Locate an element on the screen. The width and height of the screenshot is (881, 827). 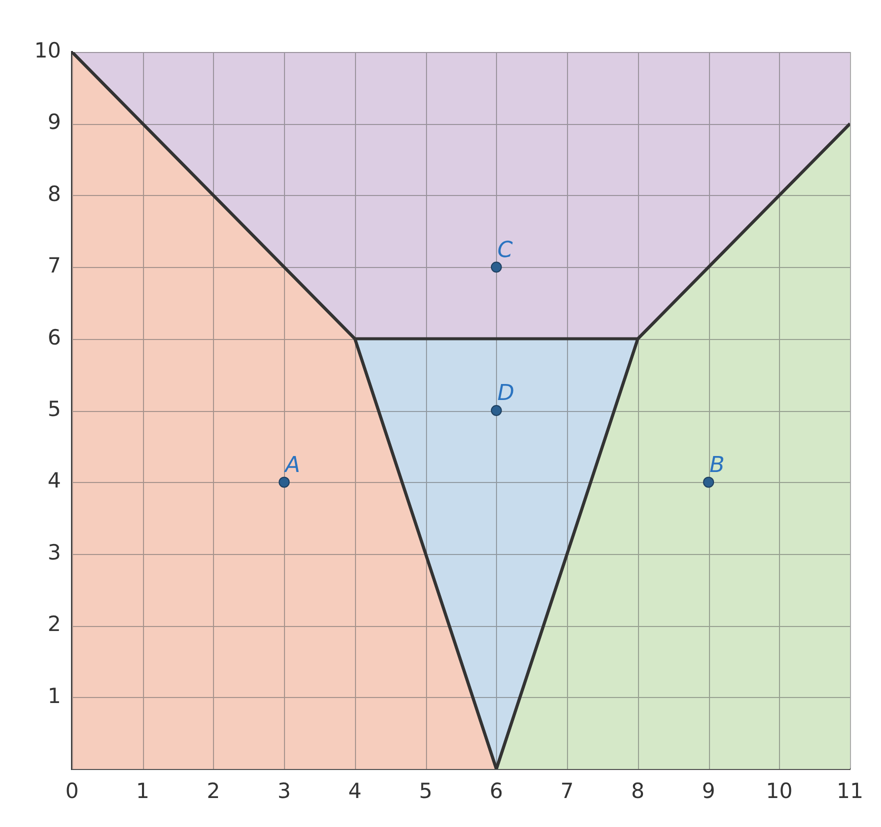
x-tick-label: 3 is located at coordinates (284, 791).